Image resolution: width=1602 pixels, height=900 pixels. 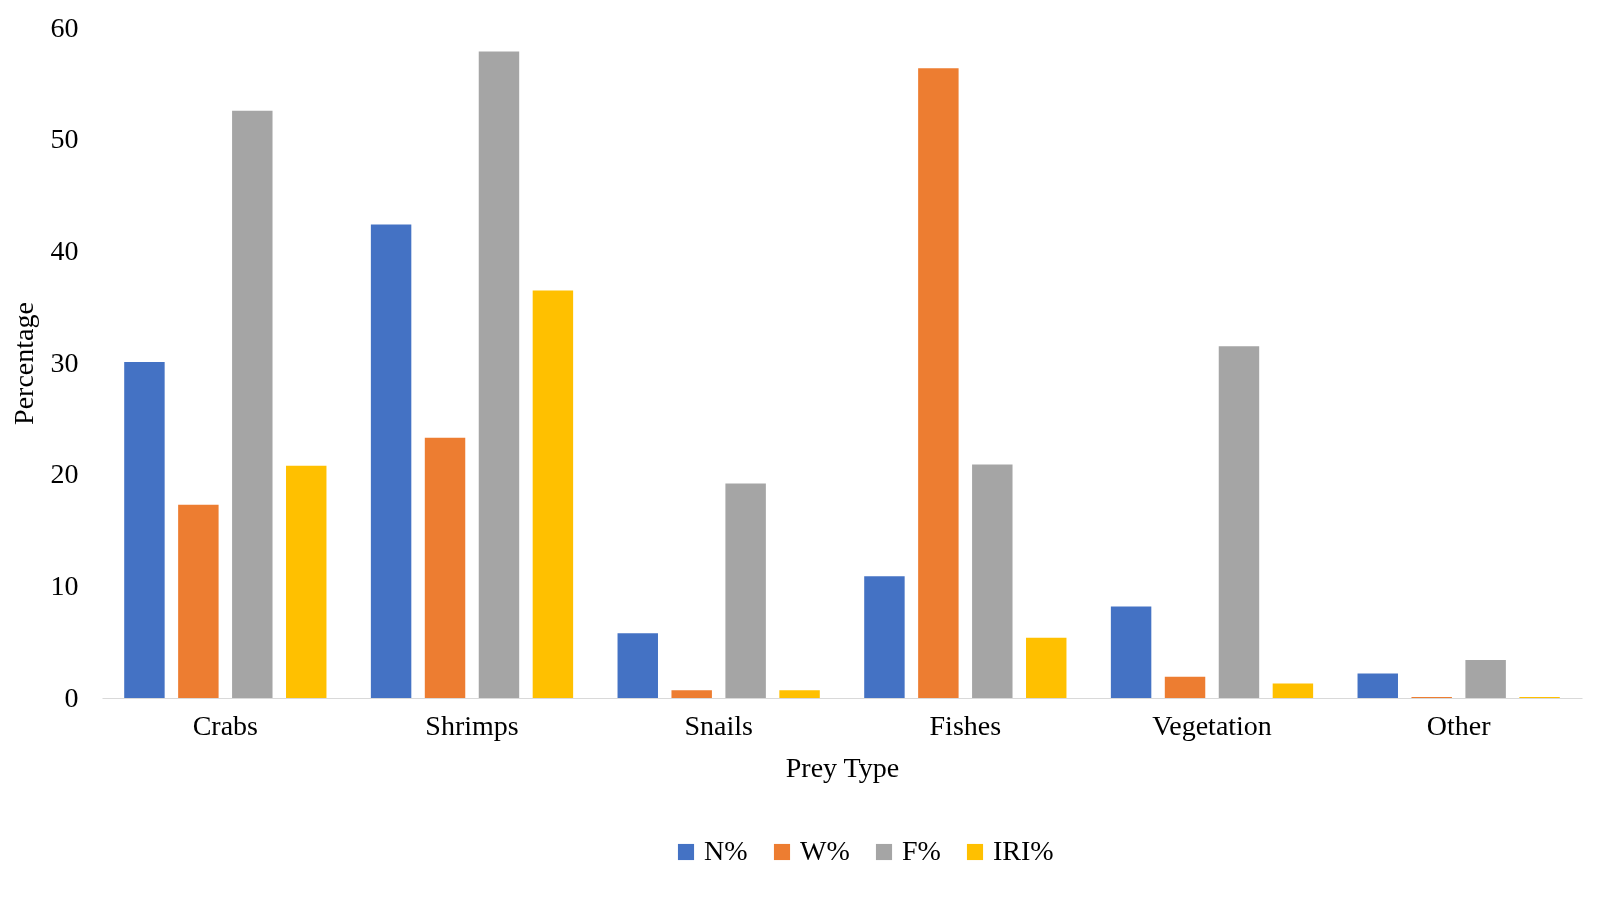 What do you see at coordinates (842, 767) in the screenshot?
I see `x-axis-title: Prey Type` at bounding box center [842, 767].